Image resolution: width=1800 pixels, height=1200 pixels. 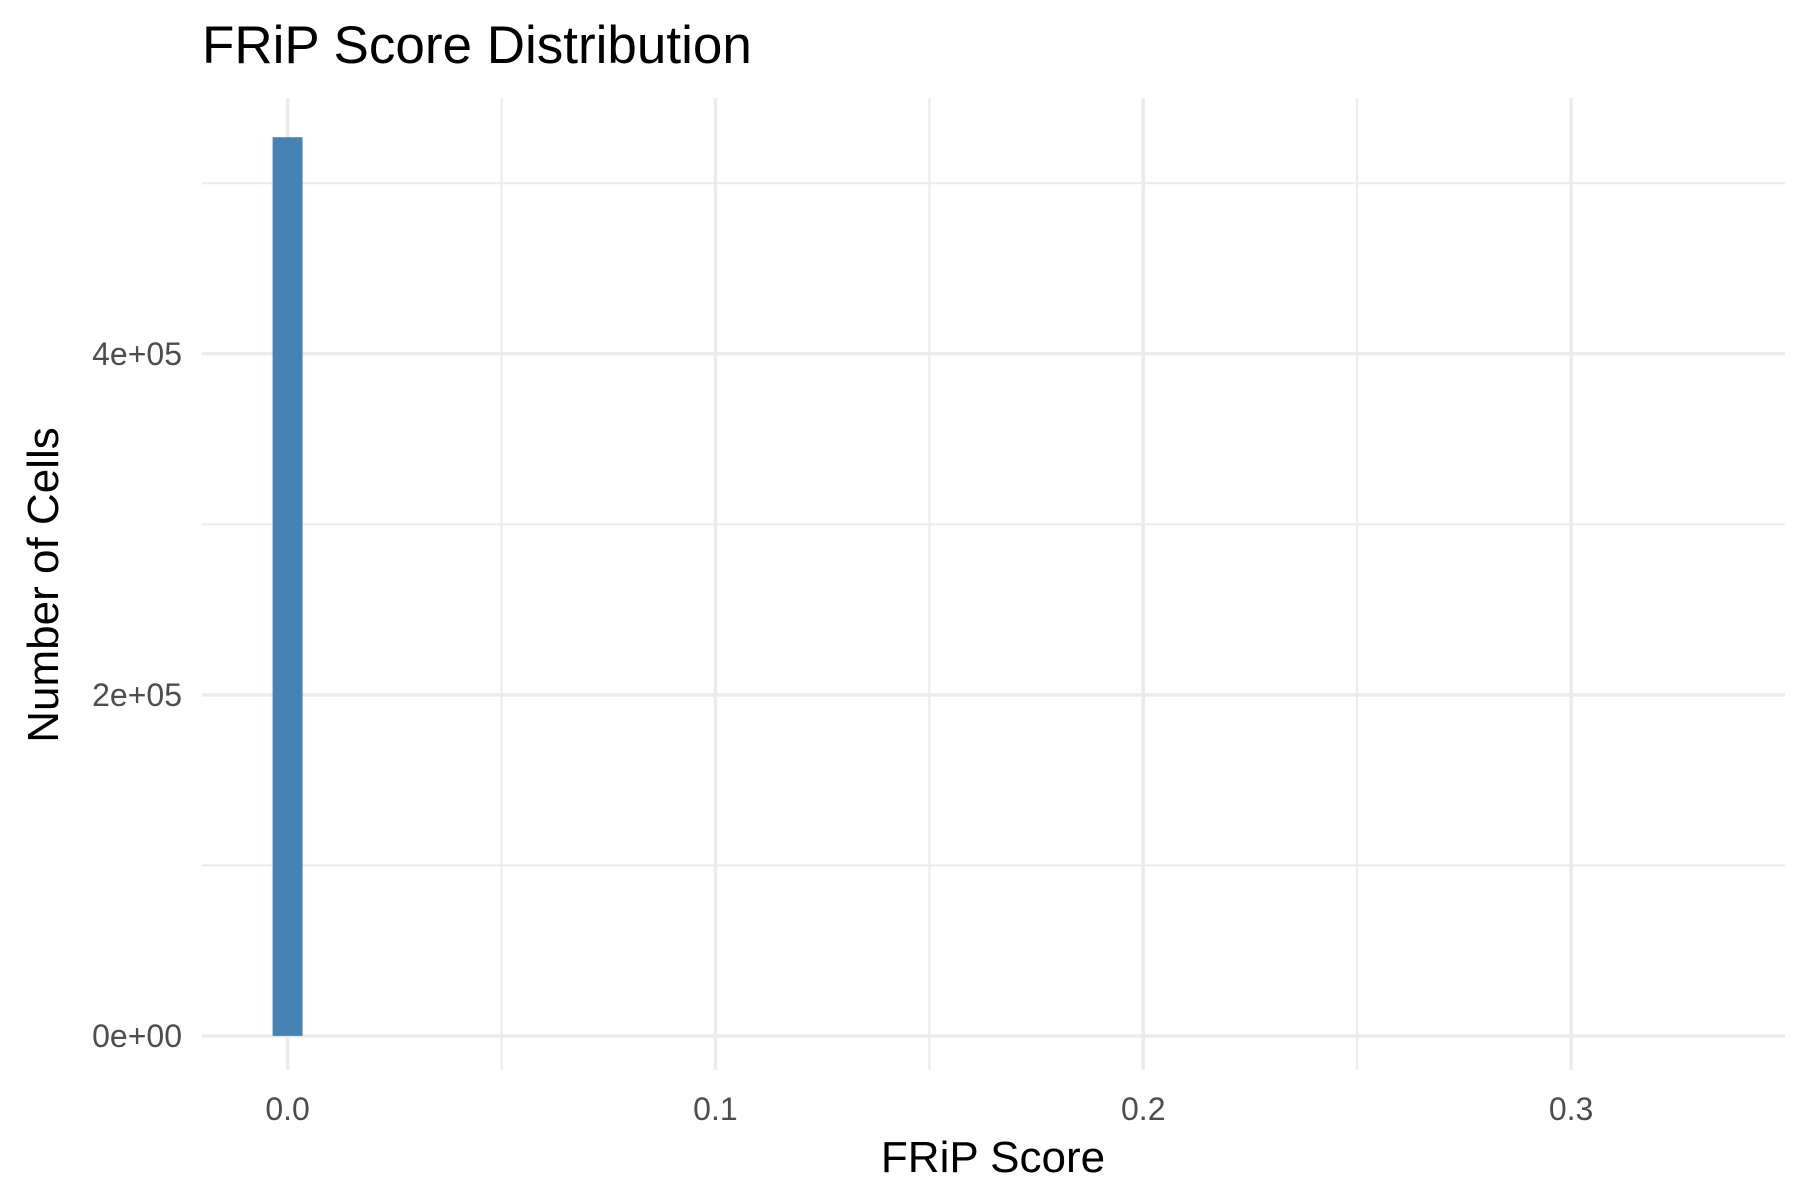 What do you see at coordinates (137, 354) in the screenshot?
I see `y-tick-label: 4e+05` at bounding box center [137, 354].